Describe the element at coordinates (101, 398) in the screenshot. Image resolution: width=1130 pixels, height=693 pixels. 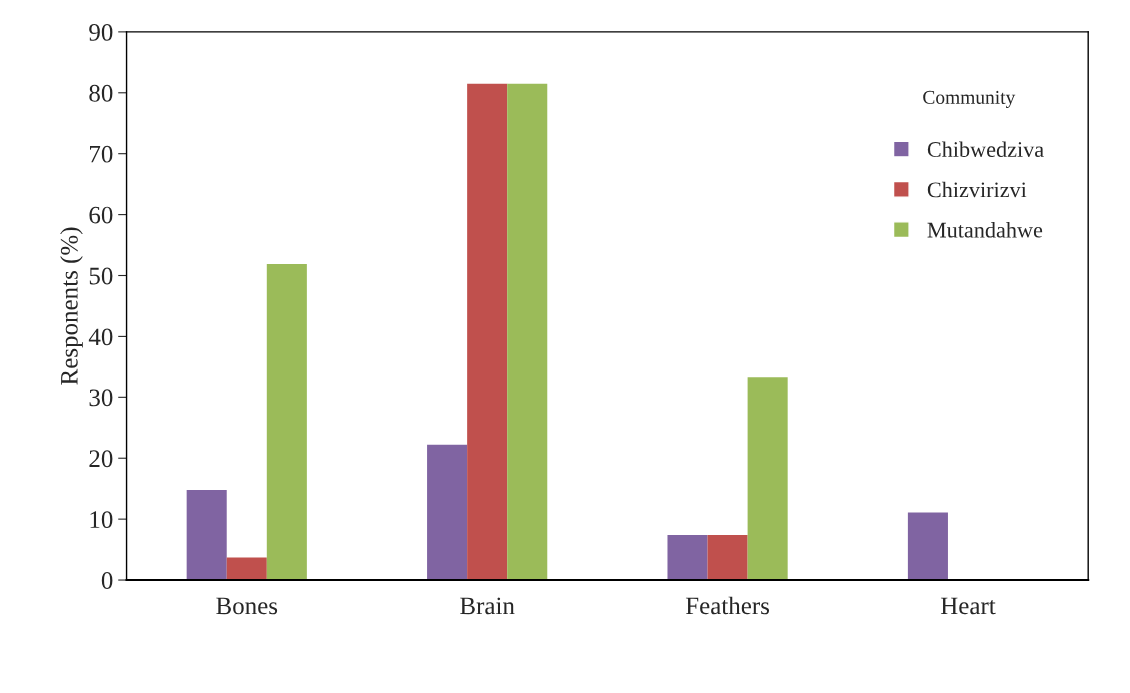
I see `y-tick-label: 30` at that location.